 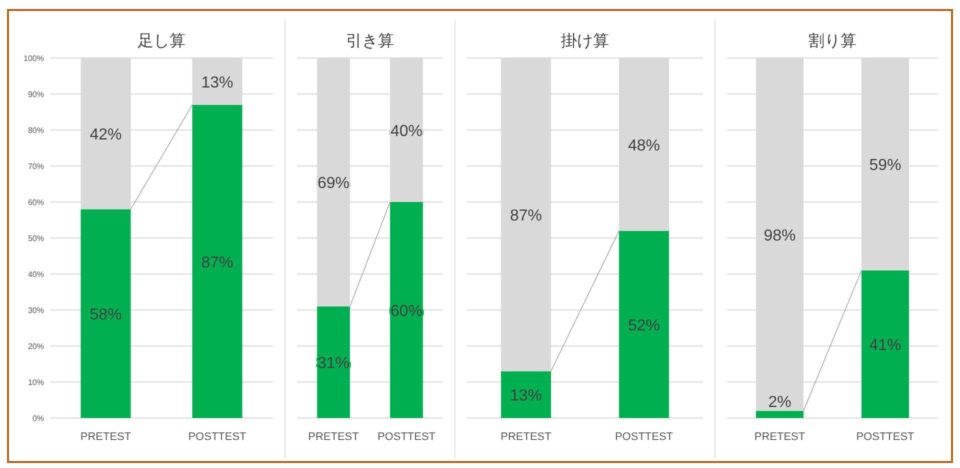 I want to click on data-label: 98%, so click(x=780, y=235).